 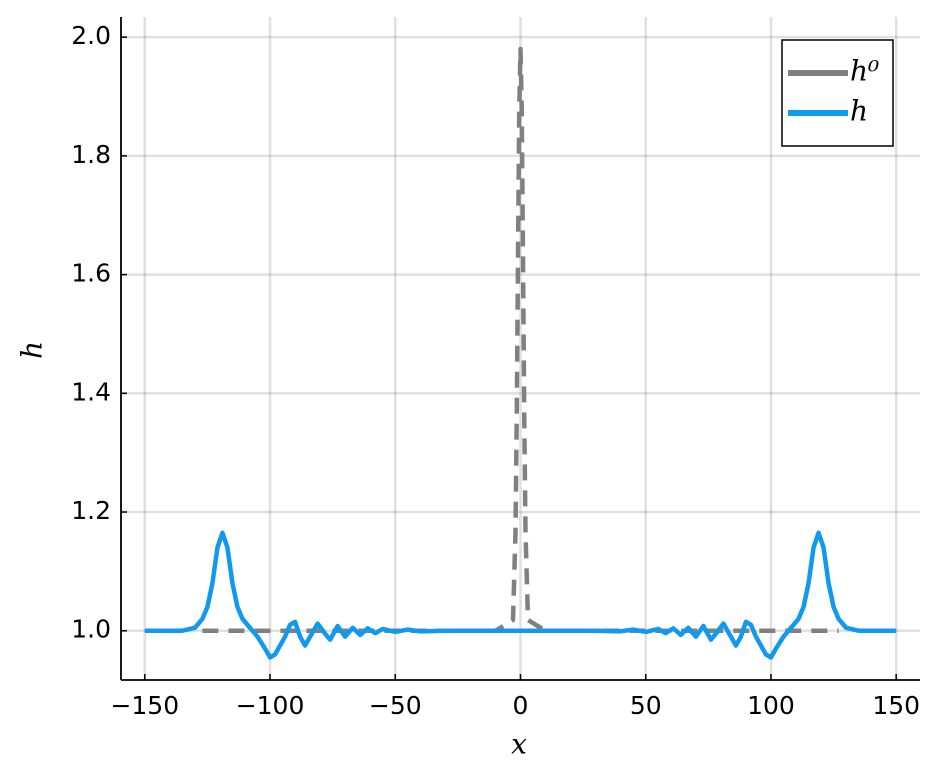 I want to click on legend-label: h, so click(x=859, y=111).